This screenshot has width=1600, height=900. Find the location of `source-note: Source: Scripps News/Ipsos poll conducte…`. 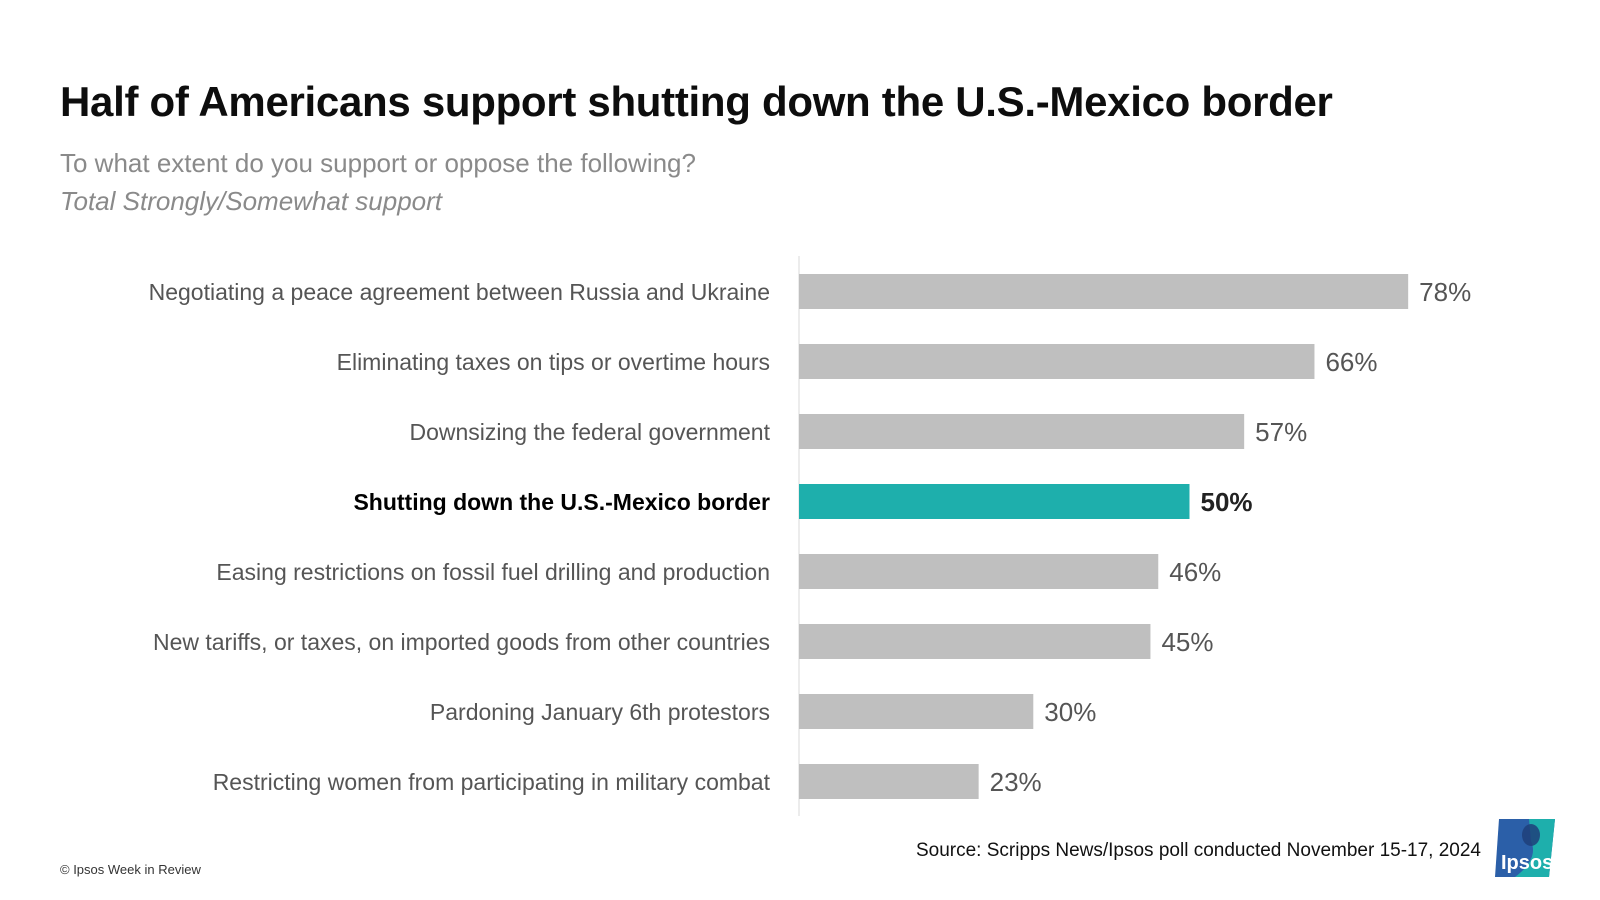

source-note: Source: Scripps News/Ipsos poll conducte… is located at coordinates (1198, 850).